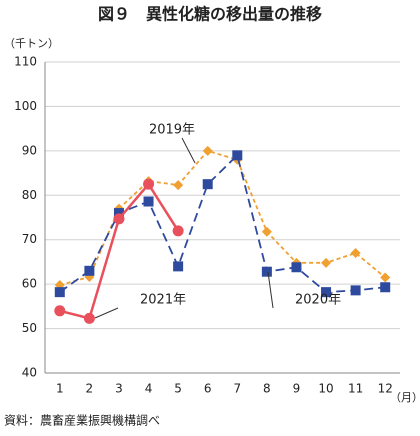 This screenshot has width=420, height=436. Describe the element at coordinates (31, 43) in the screenshot. I see `y-unit: （千トン）` at that location.